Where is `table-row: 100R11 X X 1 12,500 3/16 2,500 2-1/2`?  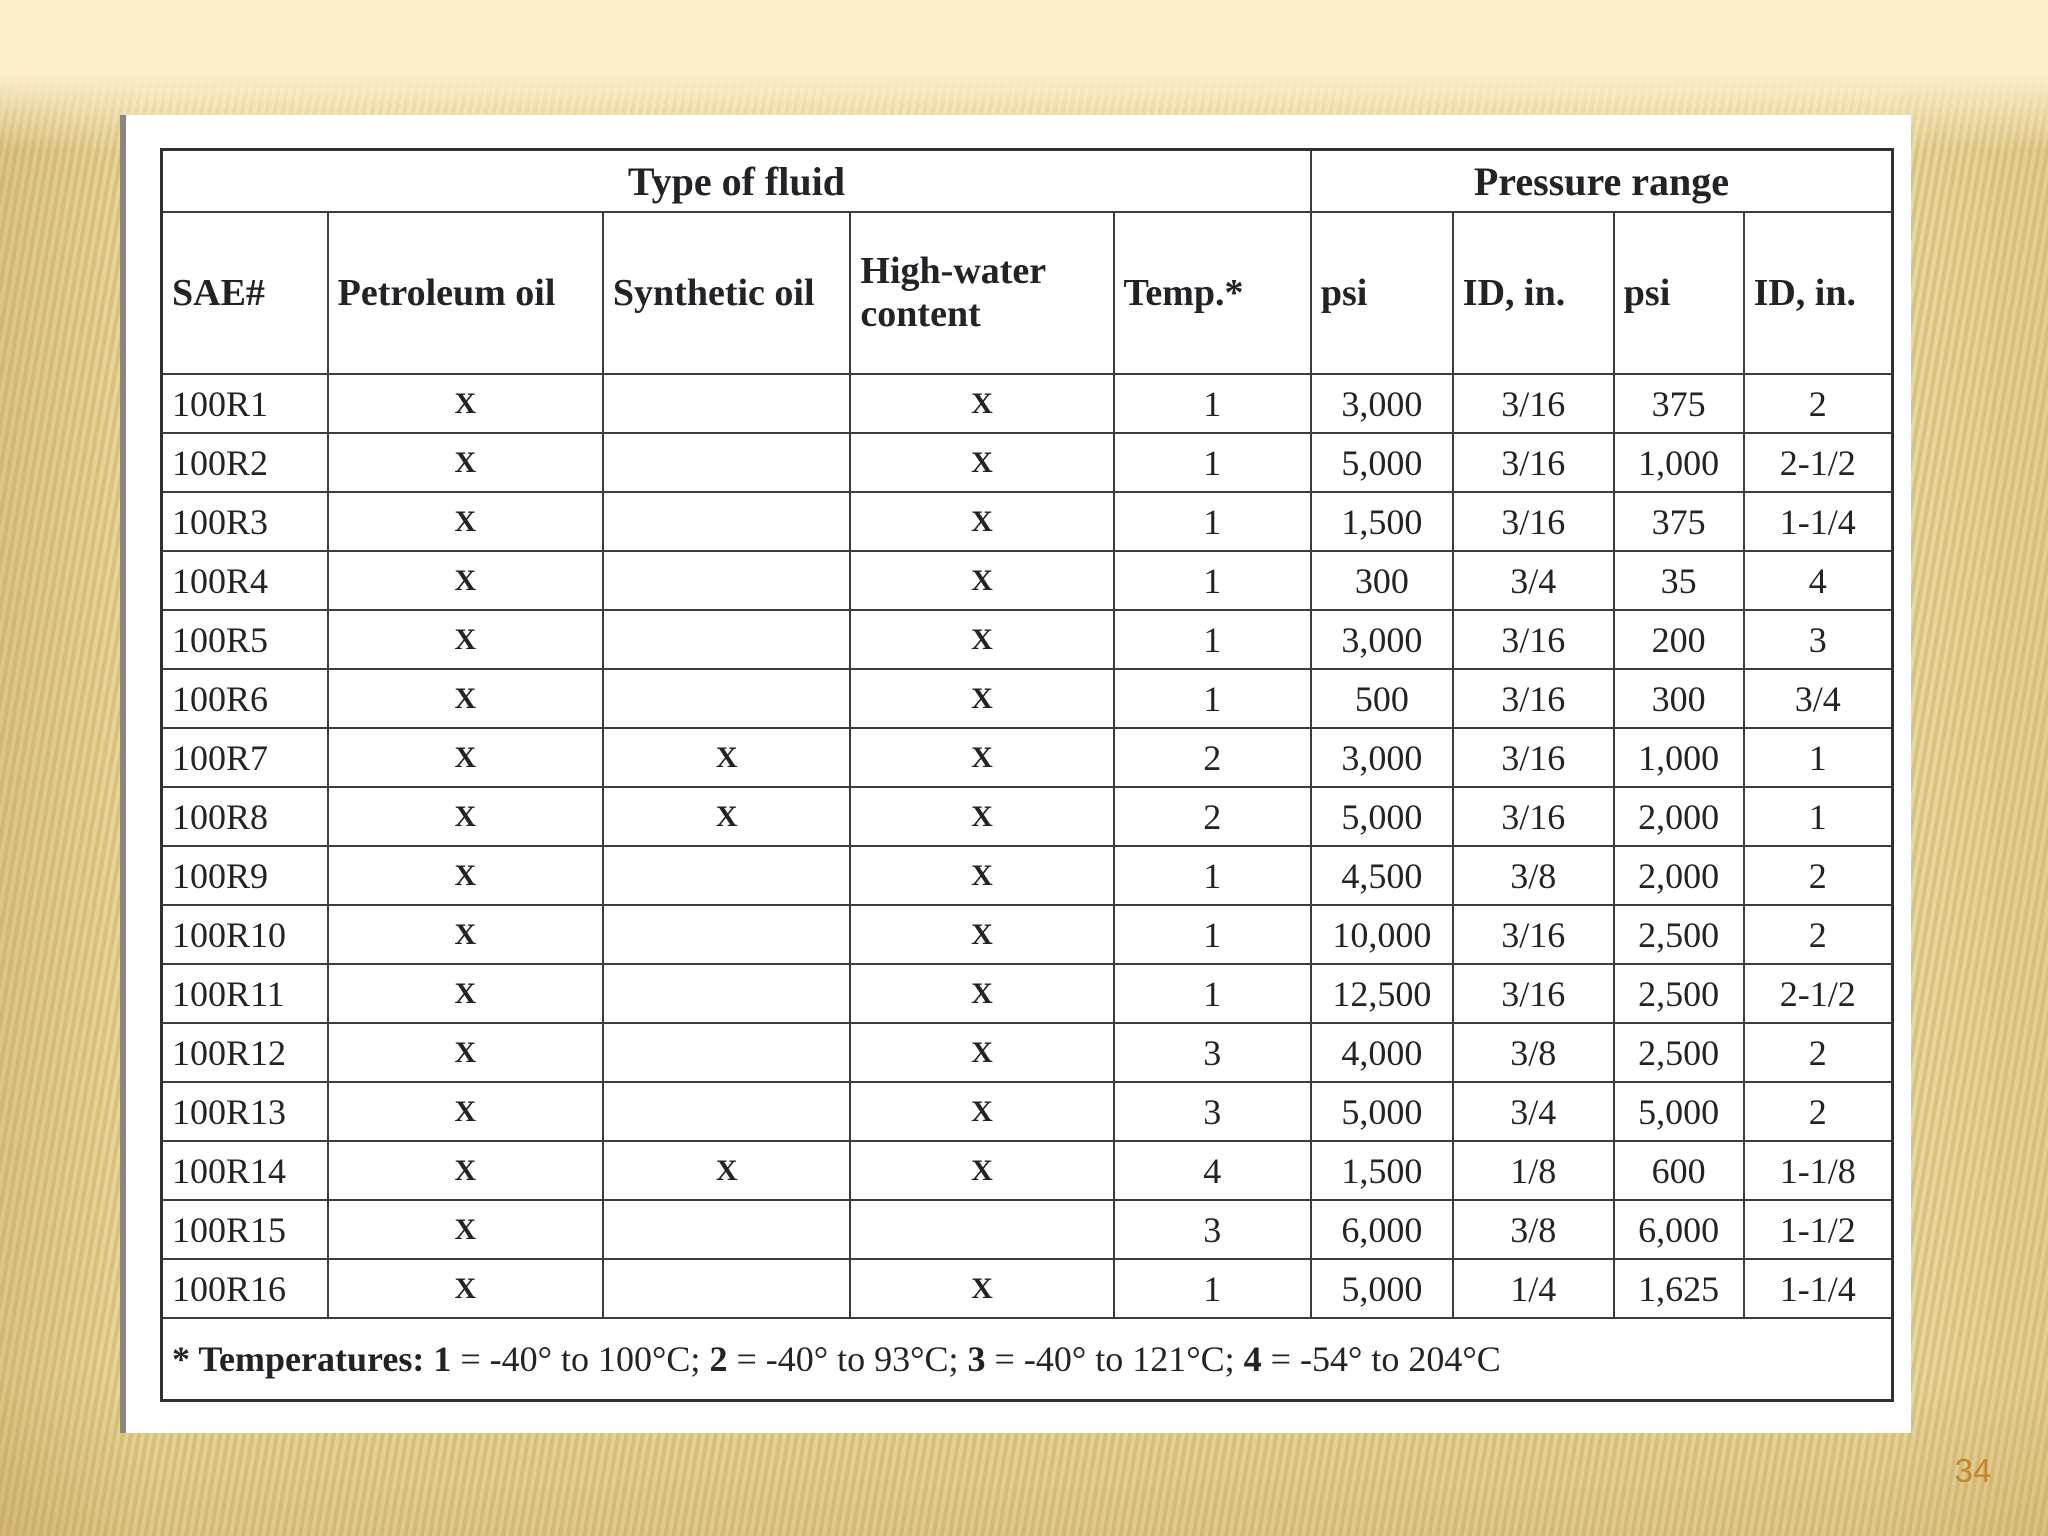 table-row: 100R11 X X 1 12,500 3/16 2,500 2-1/2 is located at coordinates (1027, 993).